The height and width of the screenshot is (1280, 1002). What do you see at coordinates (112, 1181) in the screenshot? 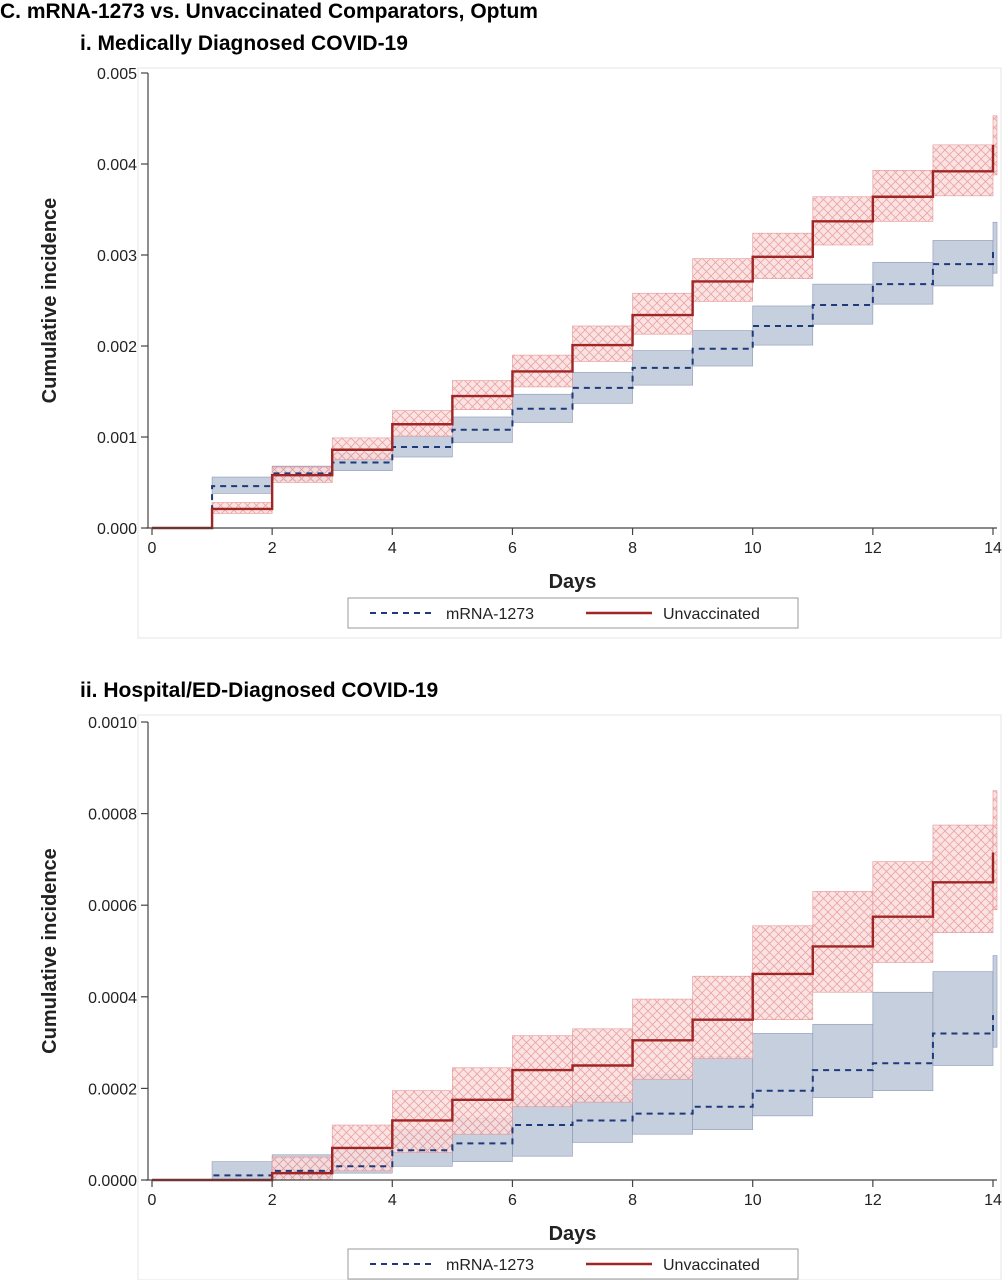
I see `y-tick-label: 0.0000` at bounding box center [112, 1181].